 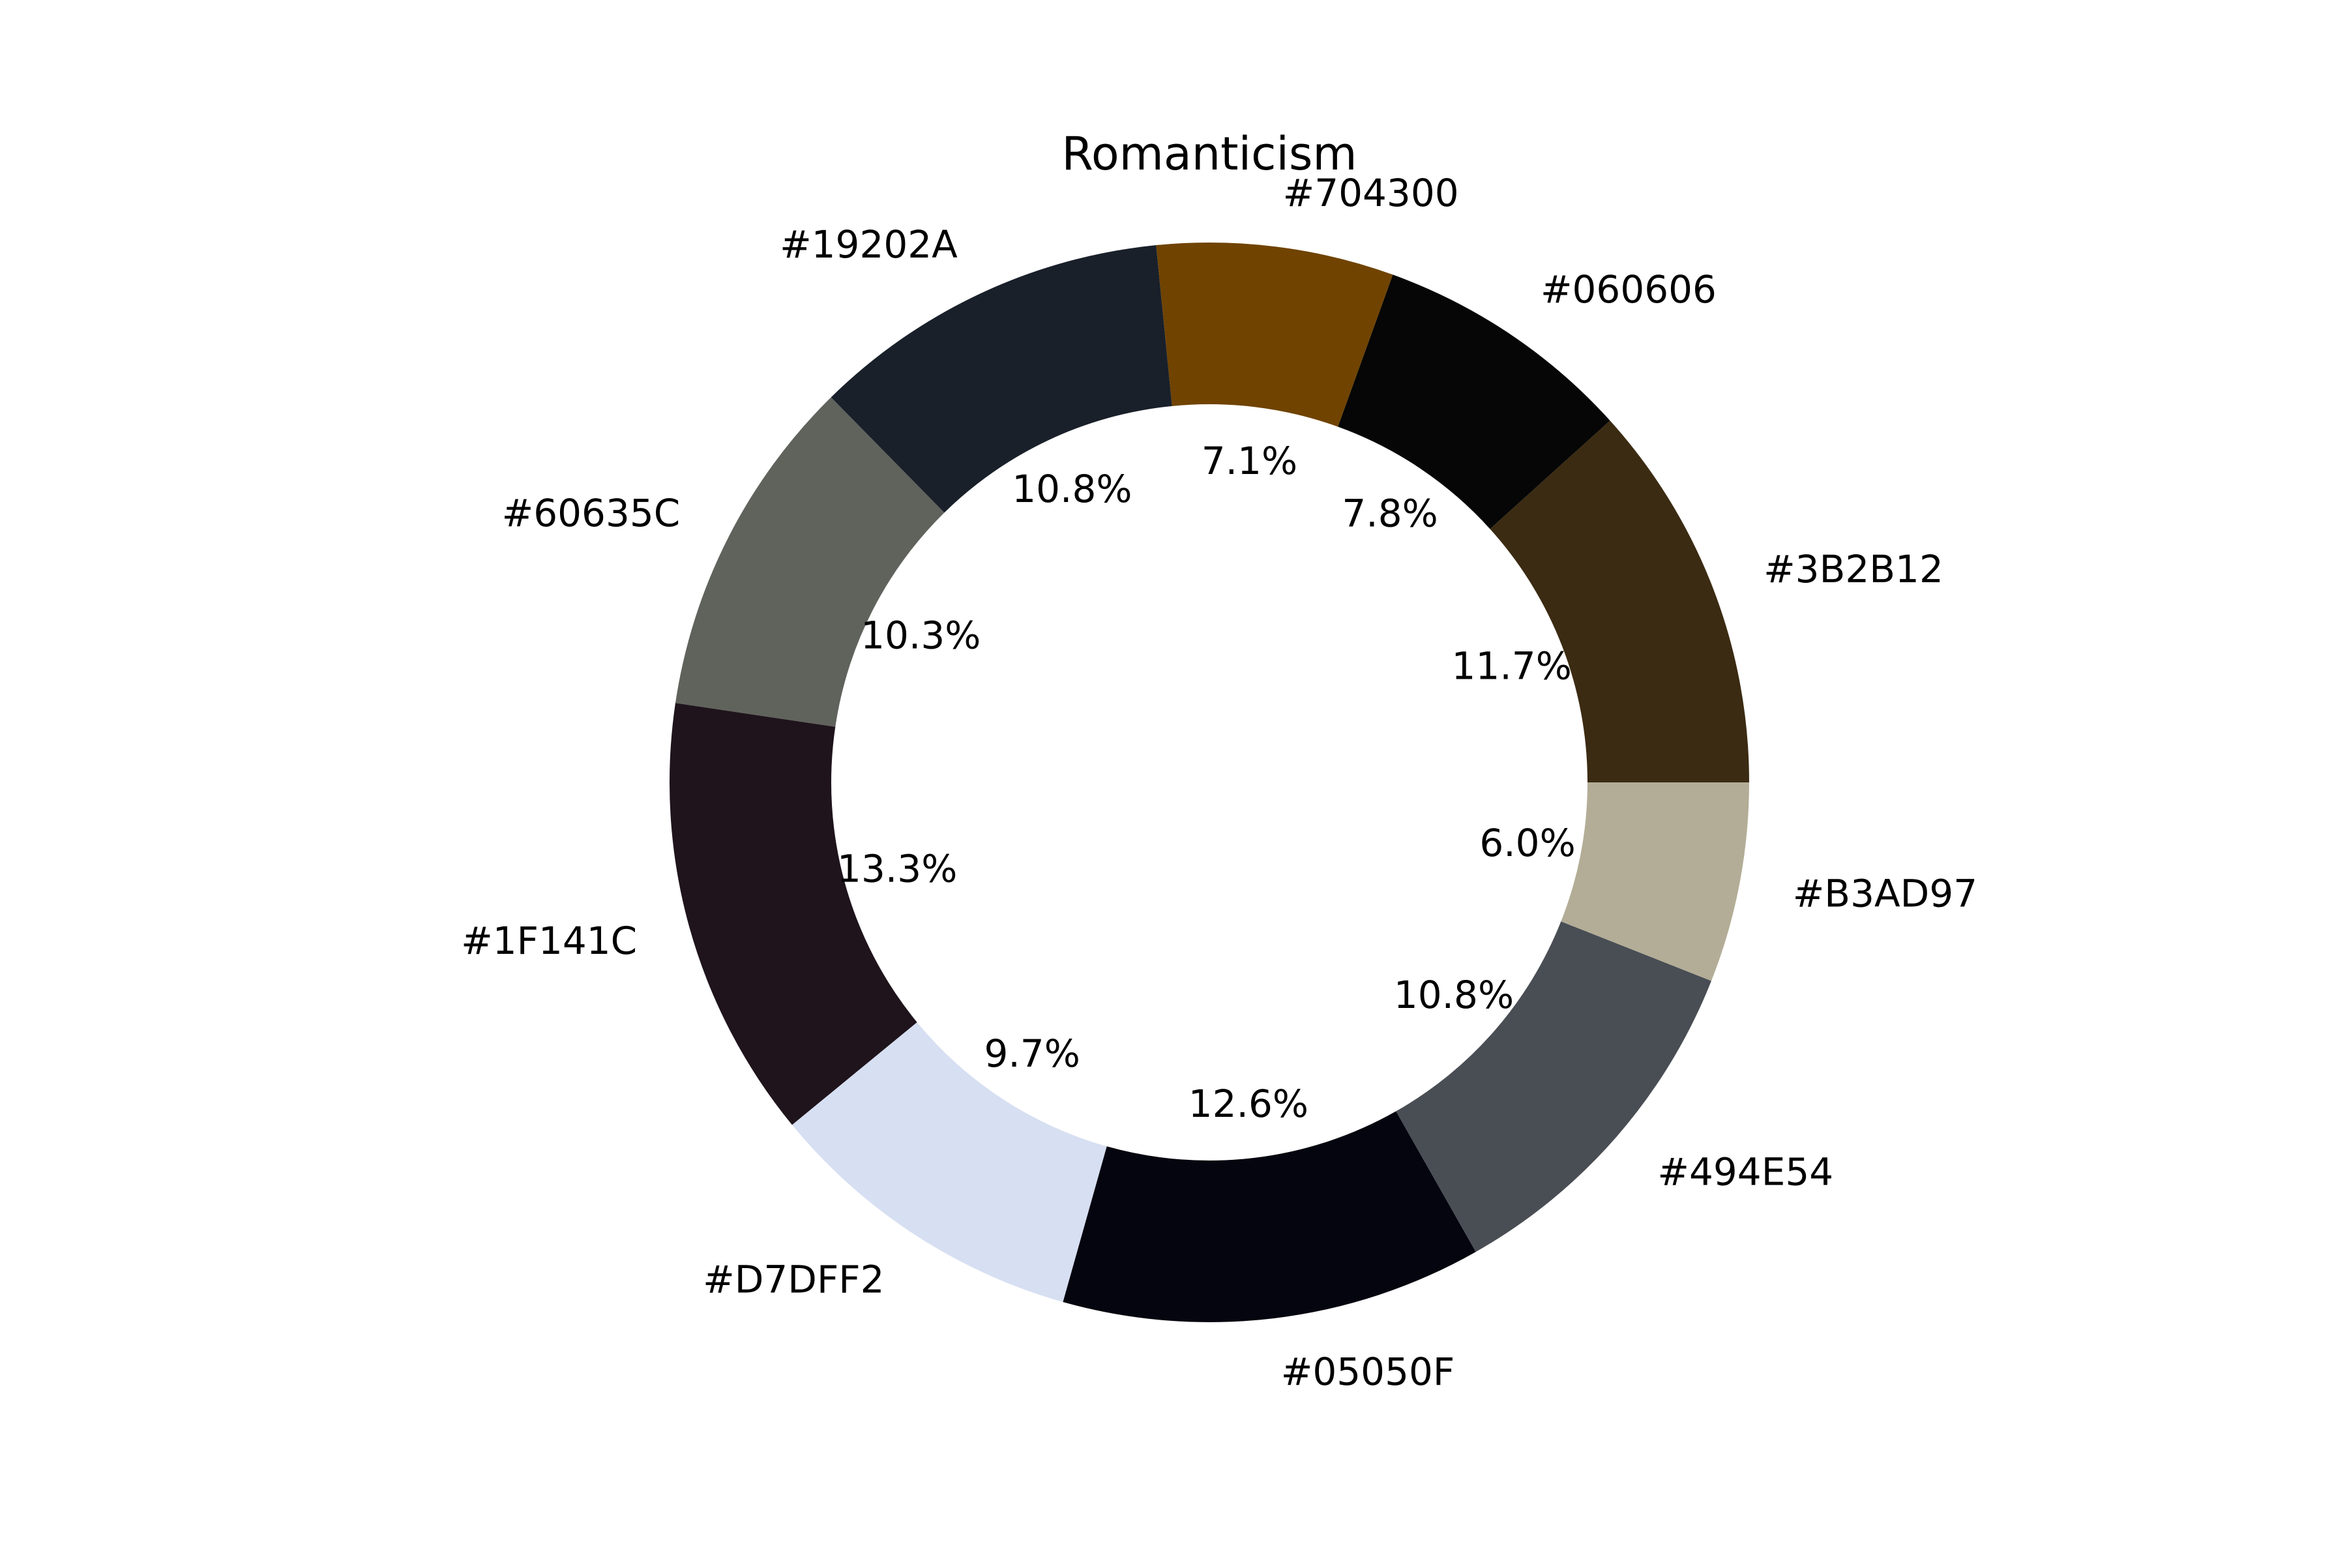 What do you see at coordinates (897, 869) in the screenshot?
I see `slice-percent-label: 13.3%` at bounding box center [897, 869].